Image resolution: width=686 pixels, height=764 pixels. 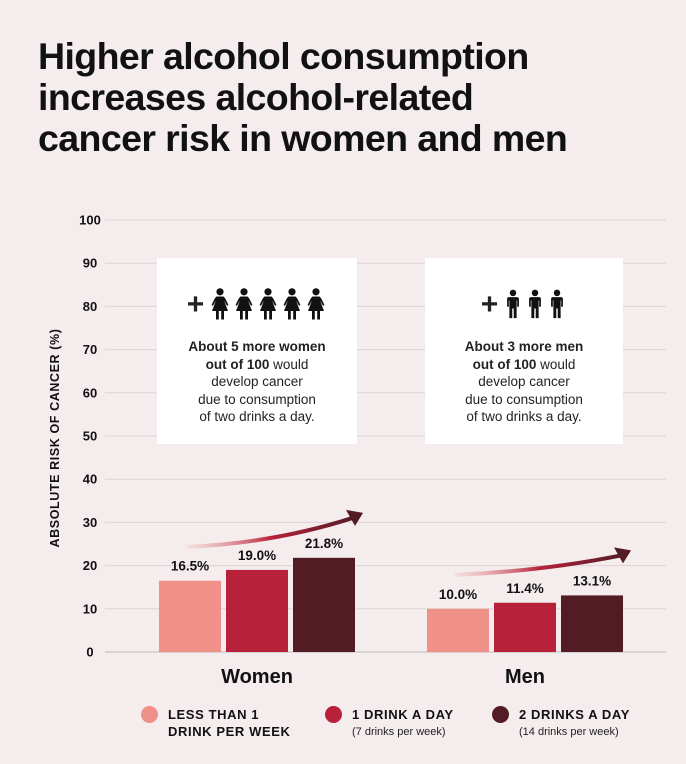 I want to click on y-tick-label: 100, so click(x=90, y=220).